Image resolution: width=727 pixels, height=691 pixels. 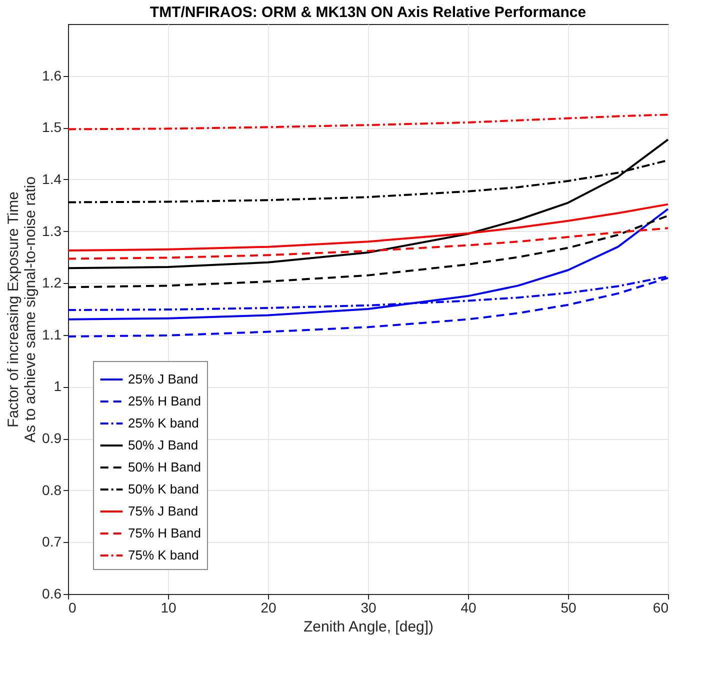 What do you see at coordinates (52, 75) in the screenshot?
I see `y-tick-label: 1.6` at bounding box center [52, 75].